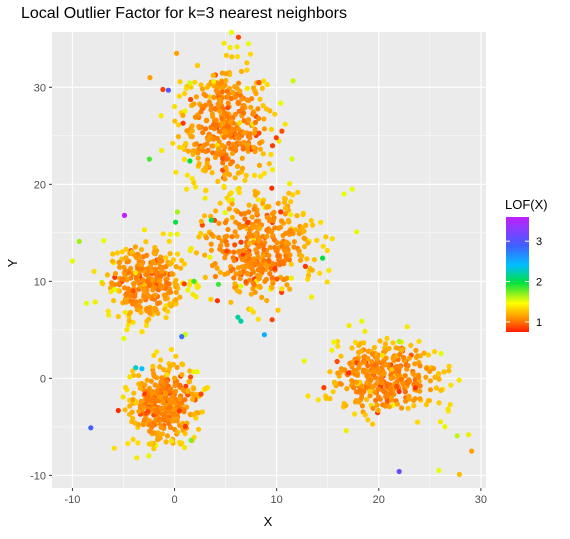 The height and width of the screenshot is (539, 570). Describe the element at coordinates (539, 323) in the screenshot. I see `legend-tick-label: 1` at that location.